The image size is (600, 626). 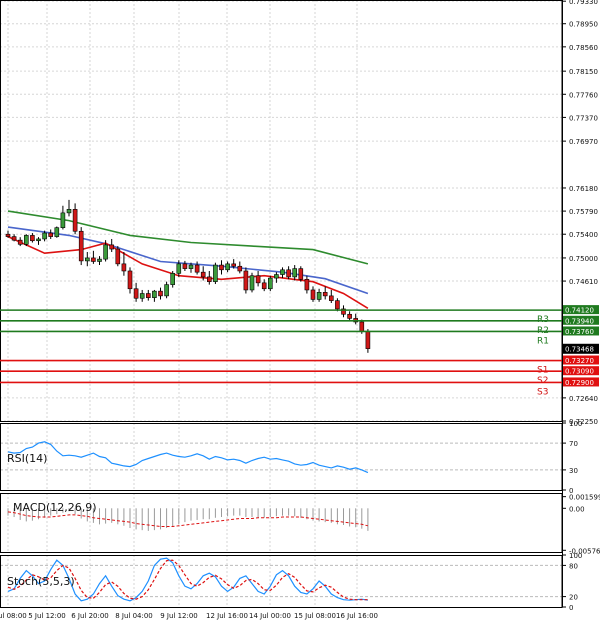 What do you see at coordinates (583, 189) in the screenshot?
I see `y-tick-label: 0.76180` at bounding box center [583, 189].